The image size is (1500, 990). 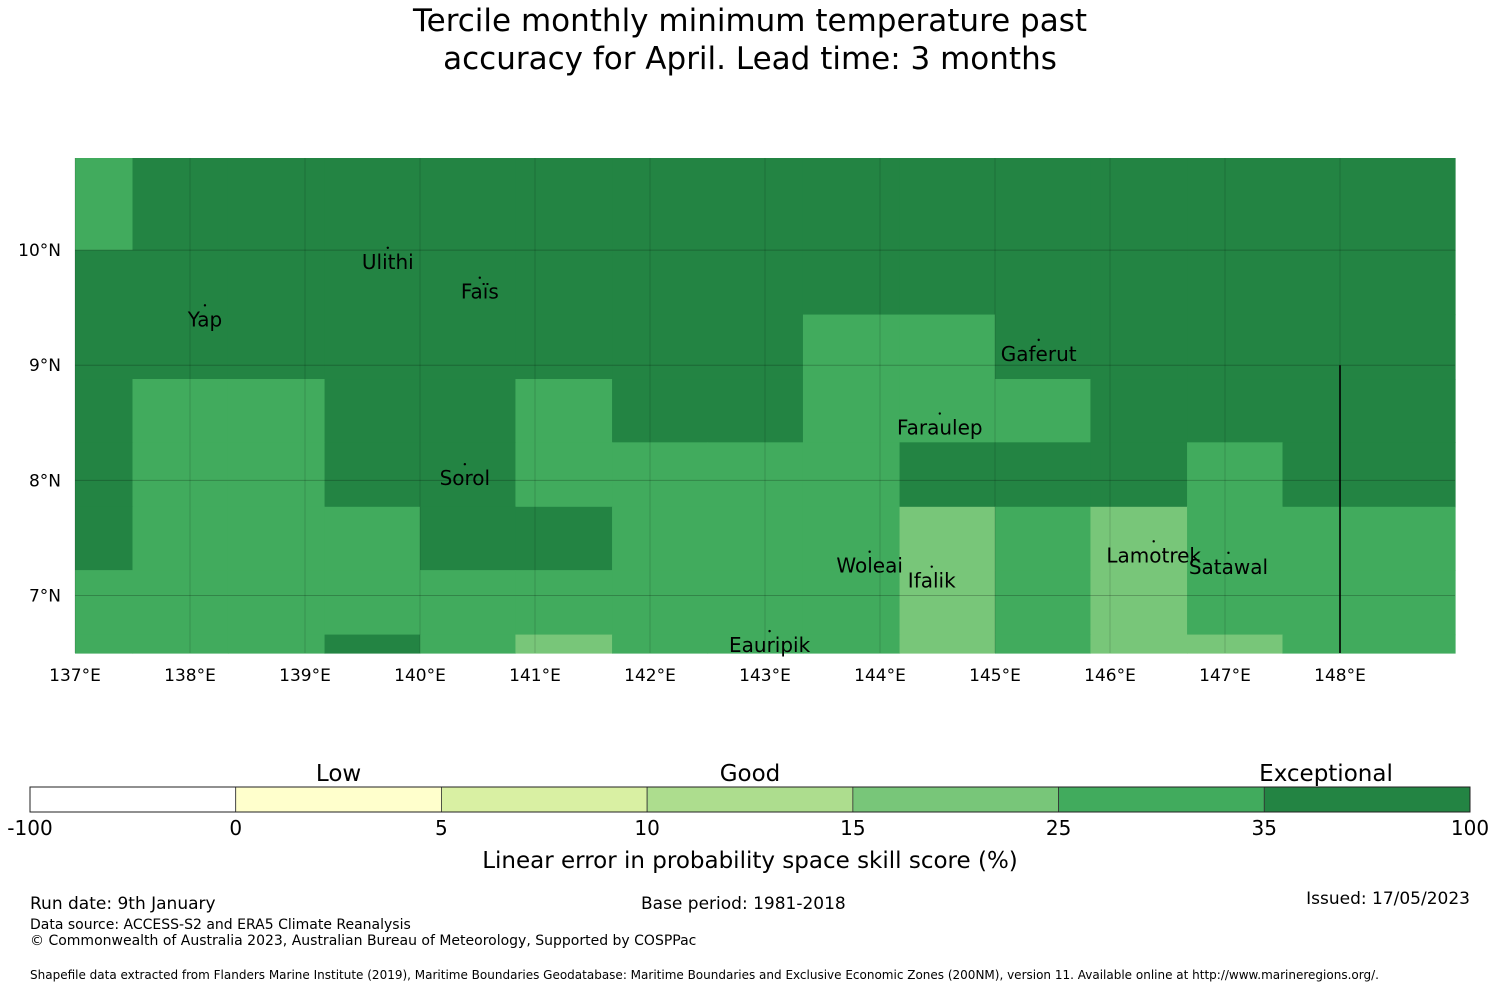 What do you see at coordinates (750, 59) in the screenshot?
I see `title-line-2: accuracy for April. Lead time: 3 months` at bounding box center [750, 59].